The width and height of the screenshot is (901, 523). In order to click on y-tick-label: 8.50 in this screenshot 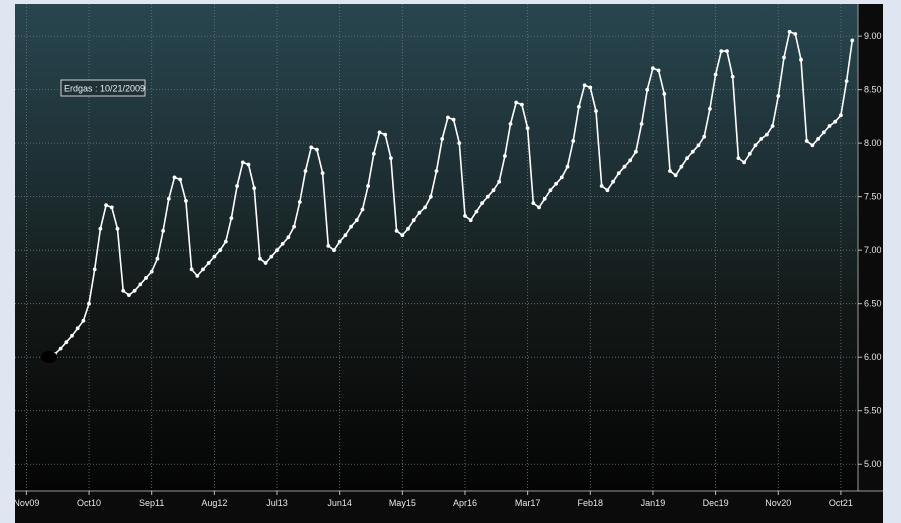, I will do `click(873, 90)`.